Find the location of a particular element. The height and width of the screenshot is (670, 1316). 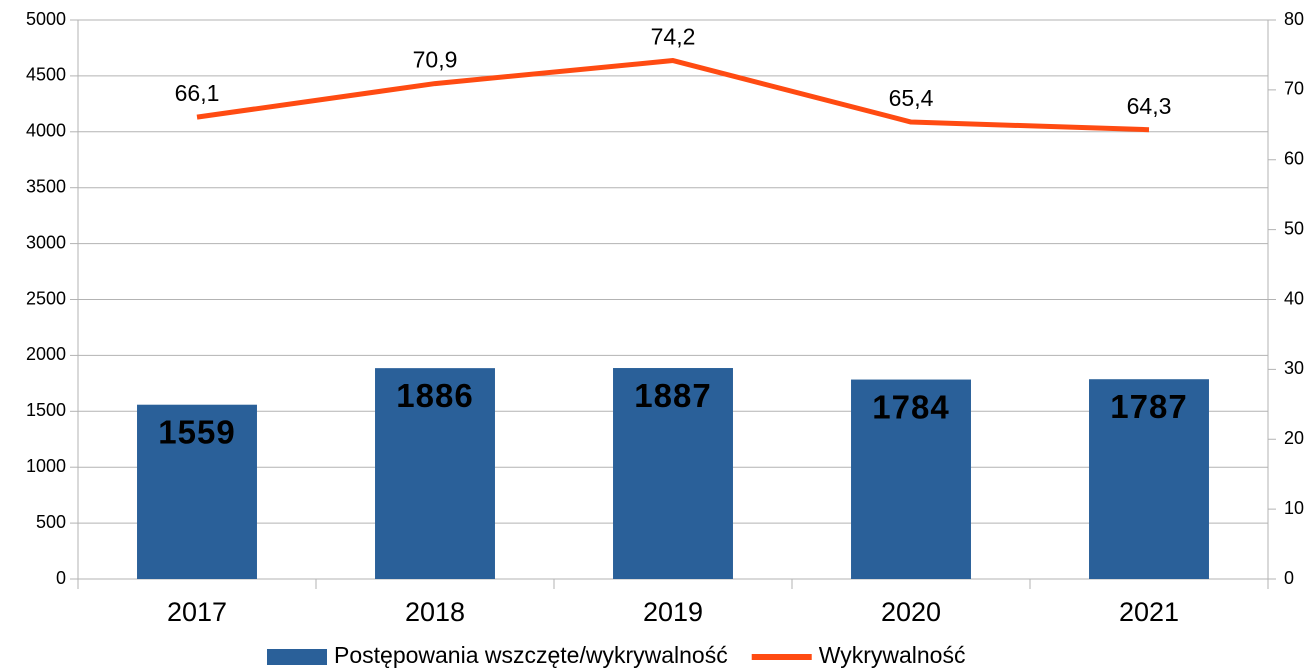

line-value-label: 74,2 is located at coordinates (673, 37).